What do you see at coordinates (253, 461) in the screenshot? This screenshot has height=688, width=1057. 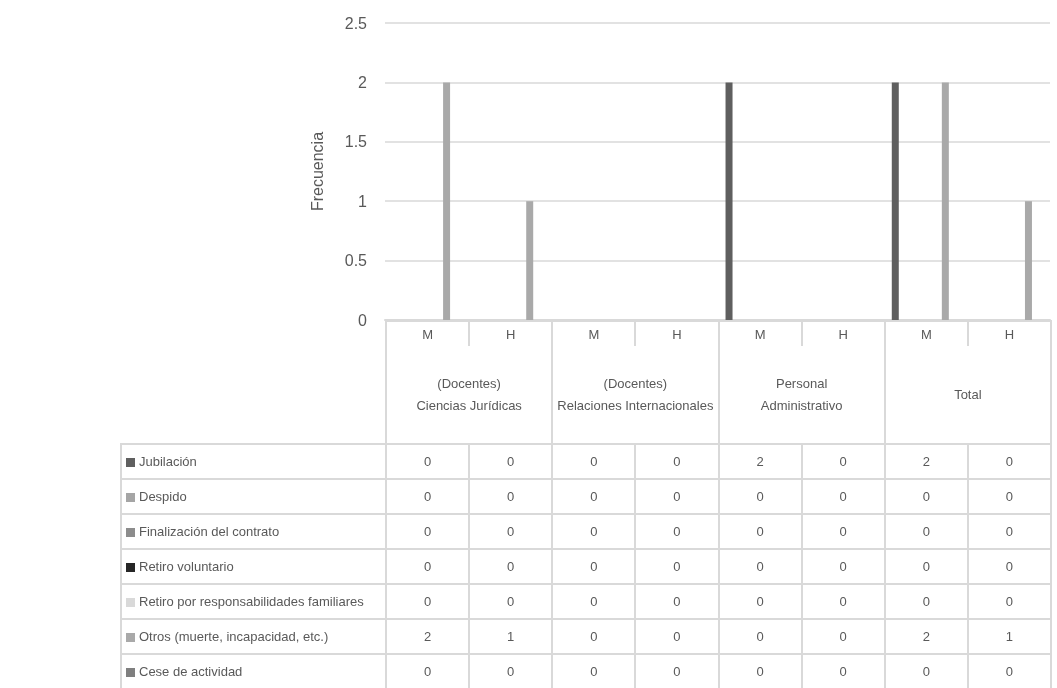 I see `legend-label: Jubilación` at bounding box center [253, 461].